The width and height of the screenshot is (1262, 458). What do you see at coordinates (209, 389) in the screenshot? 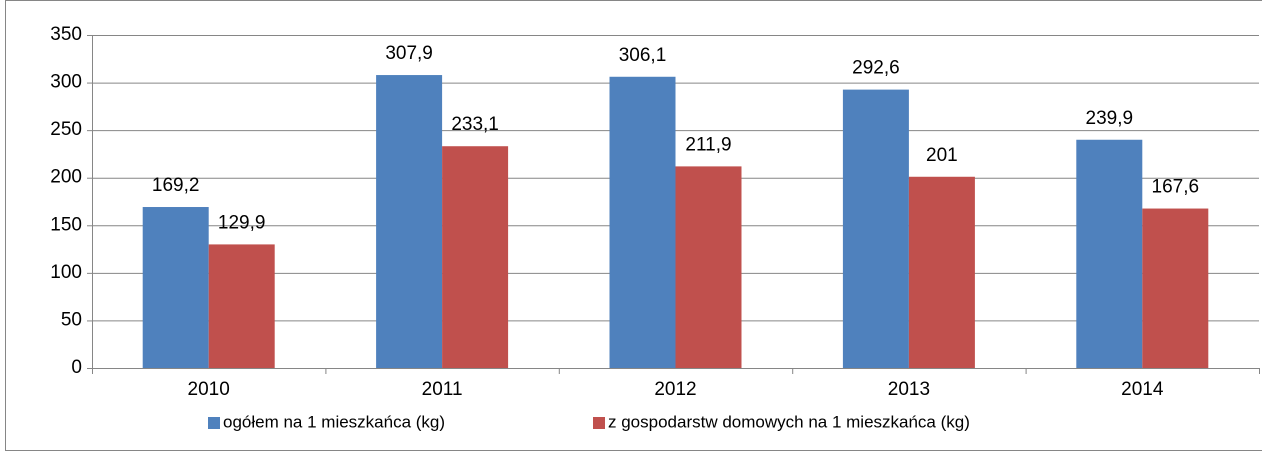
I see `x-tick-label: 2010` at bounding box center [209, 389].